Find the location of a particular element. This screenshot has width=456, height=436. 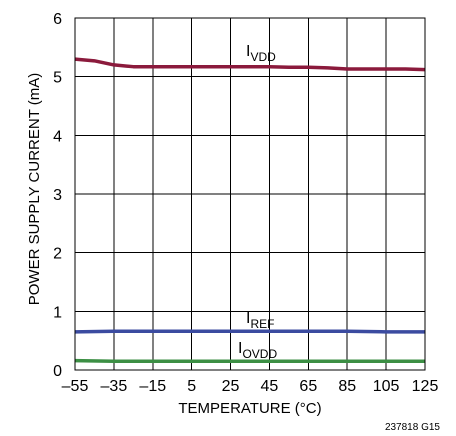

series-line-iovdd is located at coordinates (249, 360).